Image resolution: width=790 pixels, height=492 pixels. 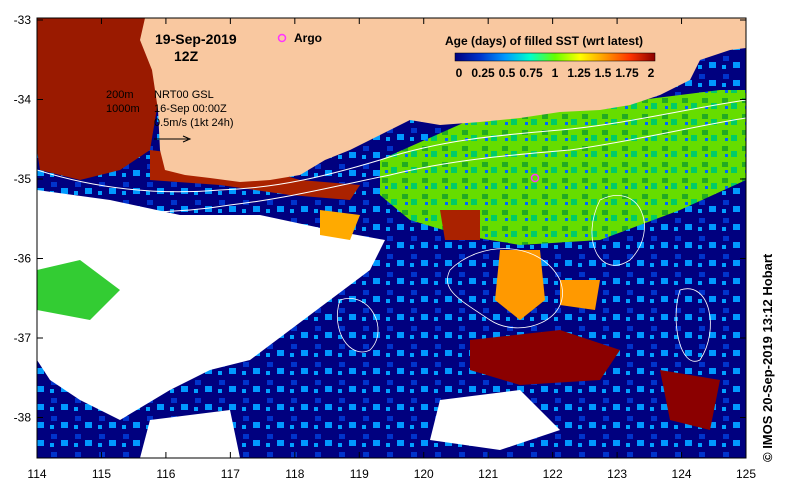 I want to click on colorbar-tick-label: 0.5, so click(x=507, y=73).